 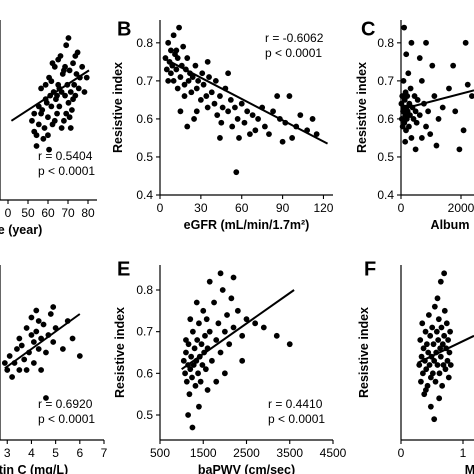 What do you see at coordinates (123, 270) in the screenshot?
I see `panel-letter: E` at bounding box center [123, 270].